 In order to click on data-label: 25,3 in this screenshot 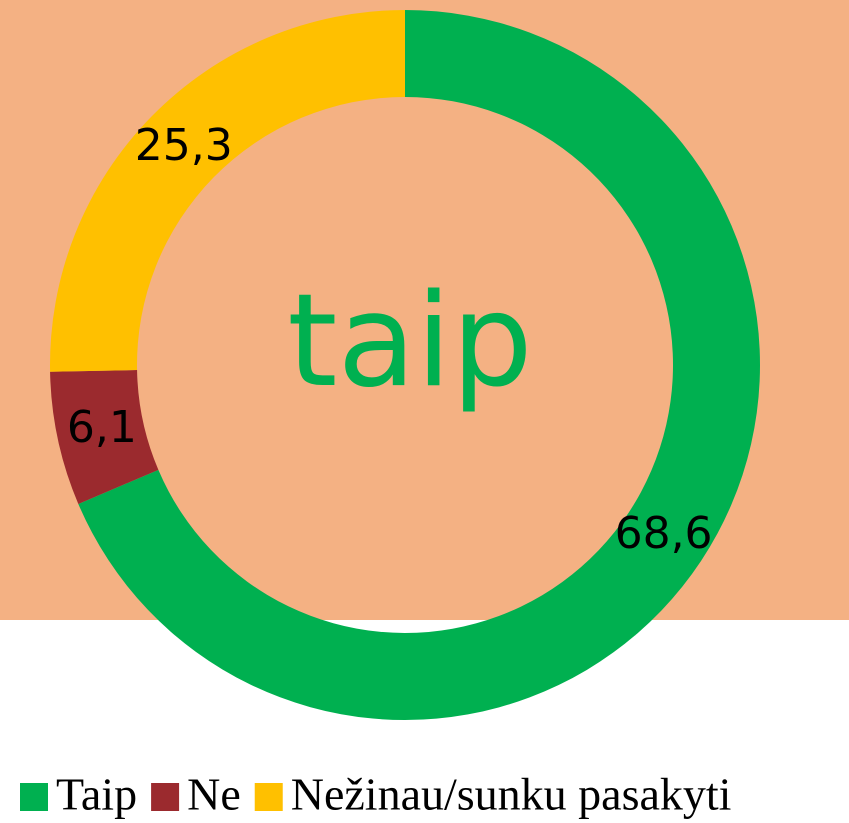, I will do `click(184, 145)`.